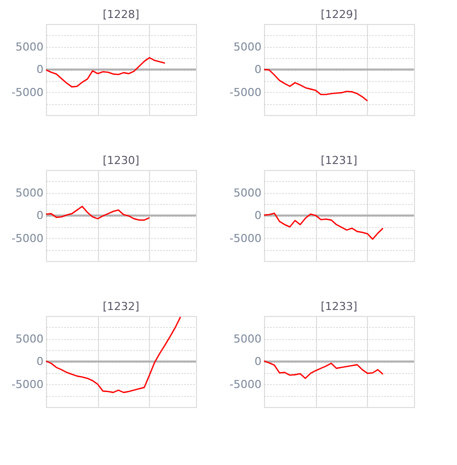  What do you see at coordinates (121, 14) in the screenshot?
I see `chart-title: [1228]` at bounding box center [121, 14].